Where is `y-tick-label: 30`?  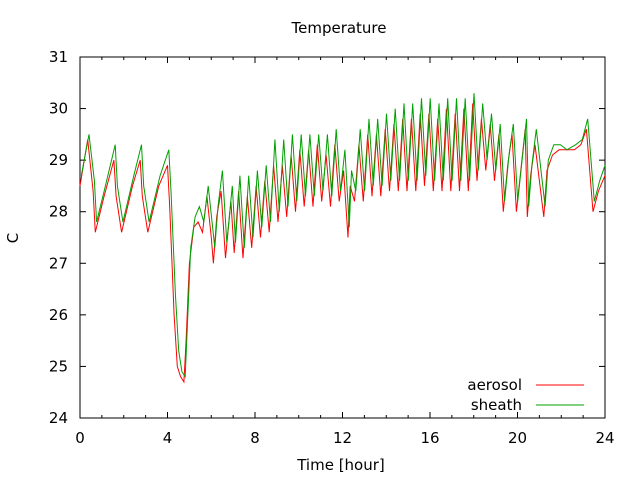
y-tick-label: 30 is located at coordinates (58, 109).